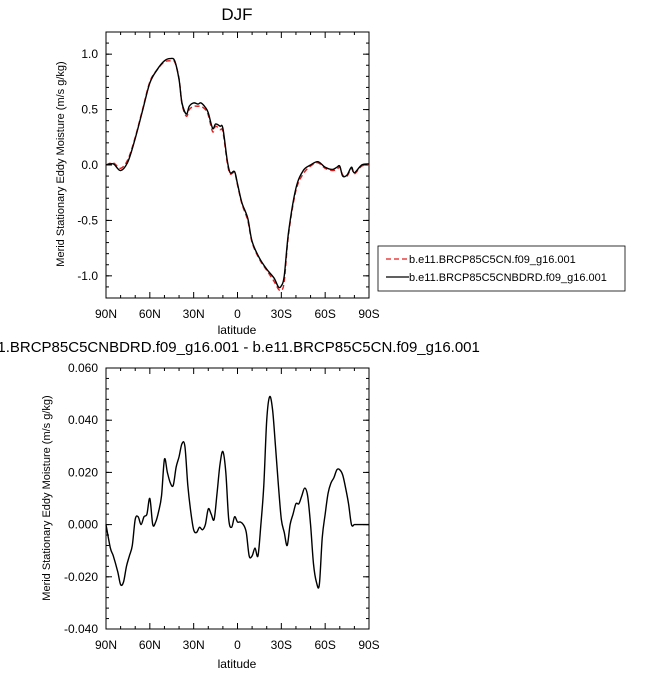 The width and height of the screenshot is (672, 678). Describe the element at coordinates (236, 14) in the screenshot. I see `top-chart-title: DJF` at that location.